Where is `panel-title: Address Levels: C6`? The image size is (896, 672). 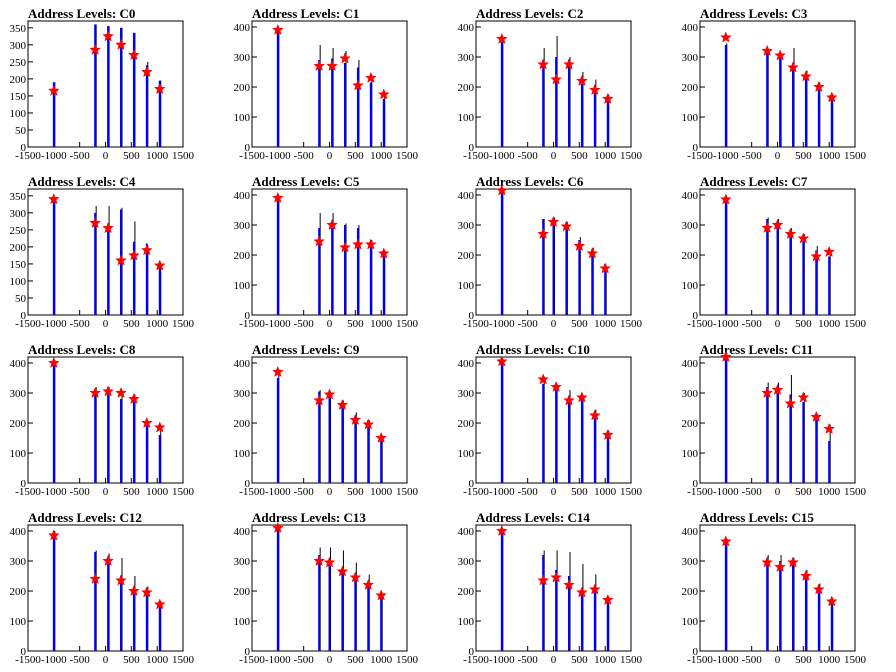
panel-title: Address Levels: C6 is located at coordinates (530, 181).